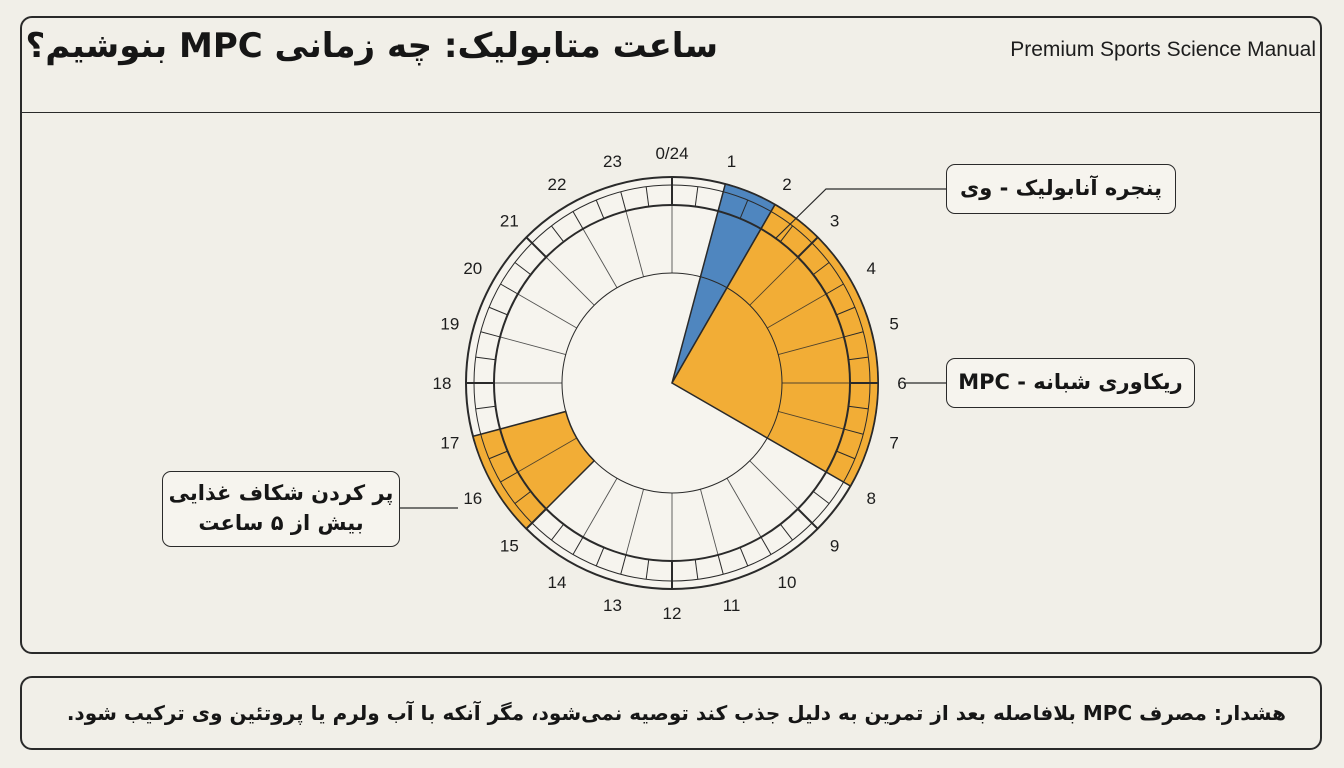 This screenshot has height=768, width=1344. I want to click on callout-whey-window: پنجره آنابولیک - وی, so click(1061, 189).